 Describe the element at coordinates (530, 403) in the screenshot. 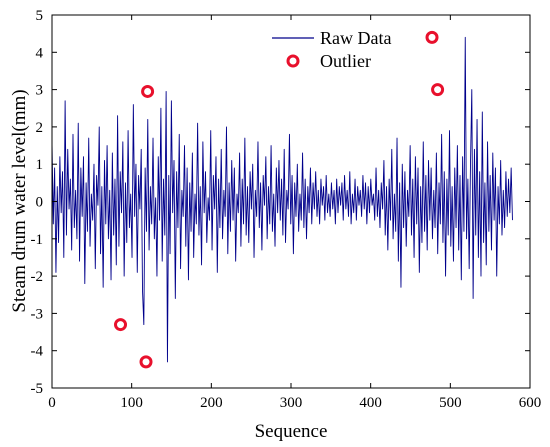

I see `x-tick-label: 600` at that location.